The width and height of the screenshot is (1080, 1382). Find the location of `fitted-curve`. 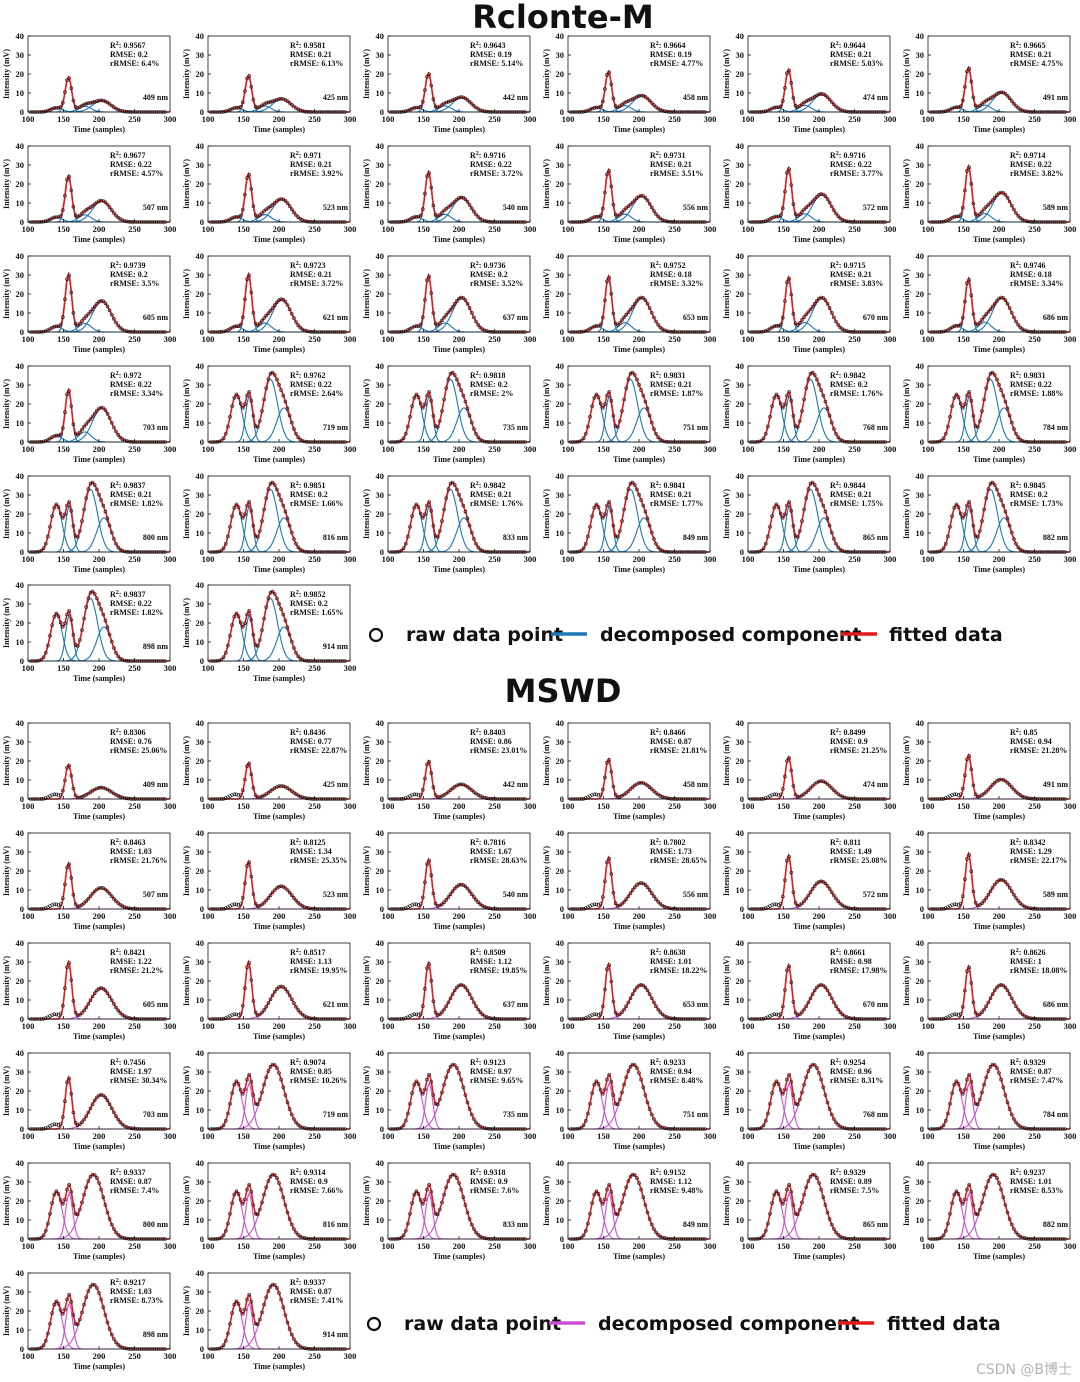

fitted-curve is located at coordinates (639, 91).